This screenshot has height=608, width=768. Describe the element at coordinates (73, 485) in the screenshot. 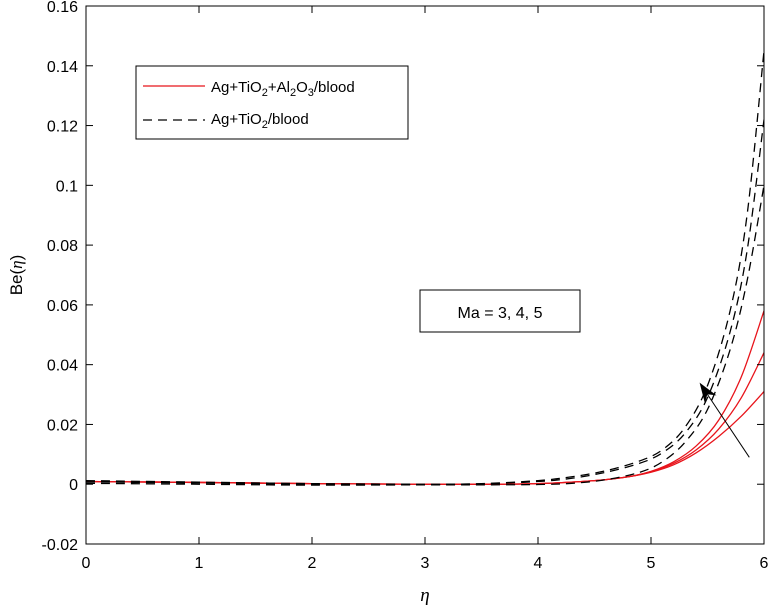

I see `y-tick-label-1: 0` at that location.